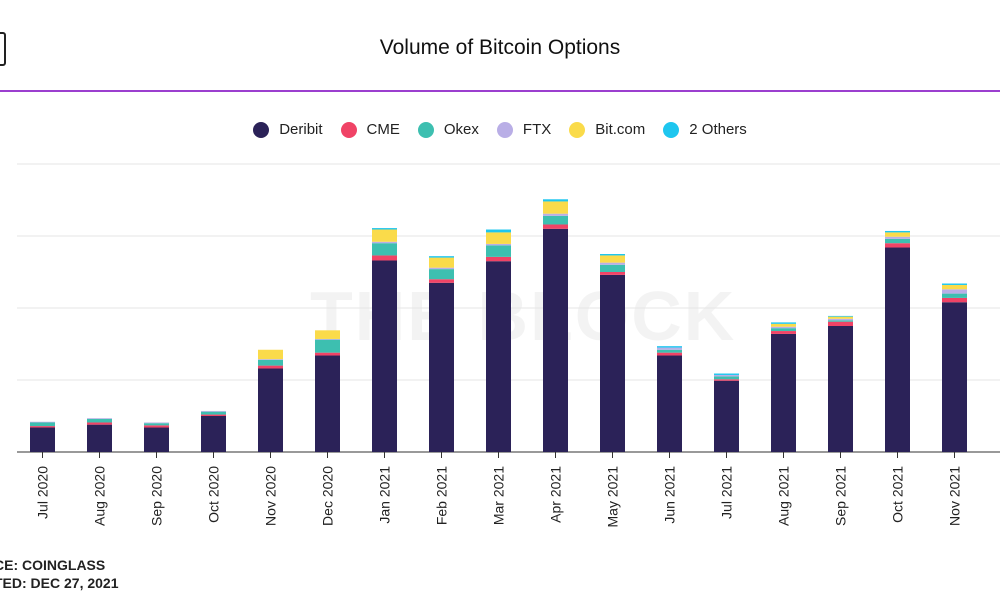 The height and width of the screenshot is (600, 1000). What do you see at coordinates (448, 129) in the screenshot?
I see `legend-item-okex: Okex` at bounding box center [448, 129].